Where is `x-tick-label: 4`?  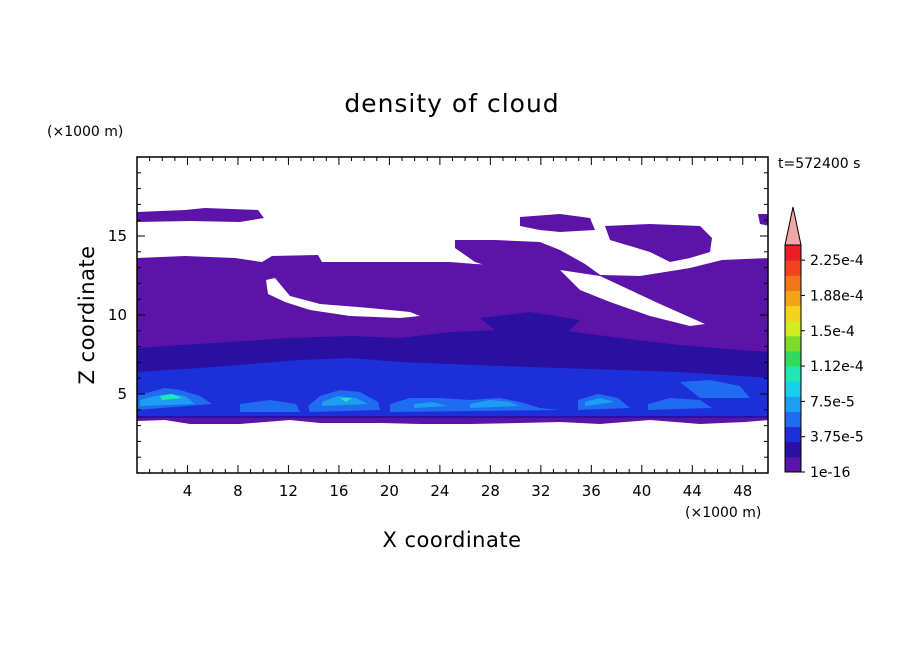 x-tick-label: 4 is located at coordinates (188, 491).